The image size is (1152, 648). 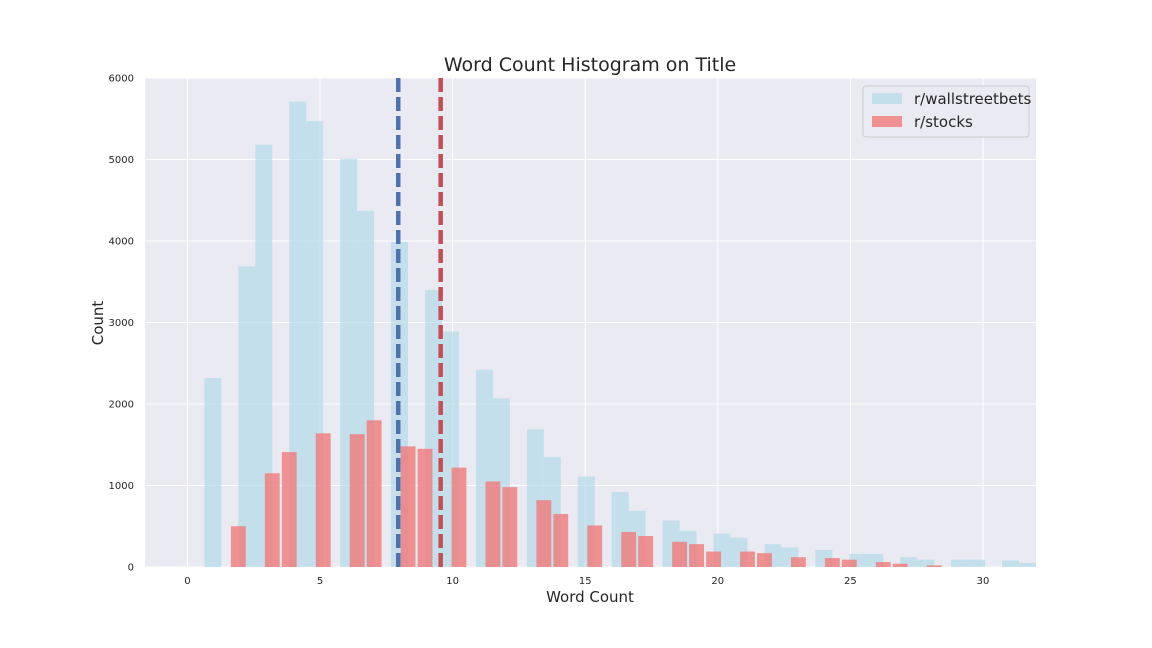 What do you see at coordinates (187, 581) in the screenshot?
I see `x-tick-label: 0` at bounding box center [187, 581].